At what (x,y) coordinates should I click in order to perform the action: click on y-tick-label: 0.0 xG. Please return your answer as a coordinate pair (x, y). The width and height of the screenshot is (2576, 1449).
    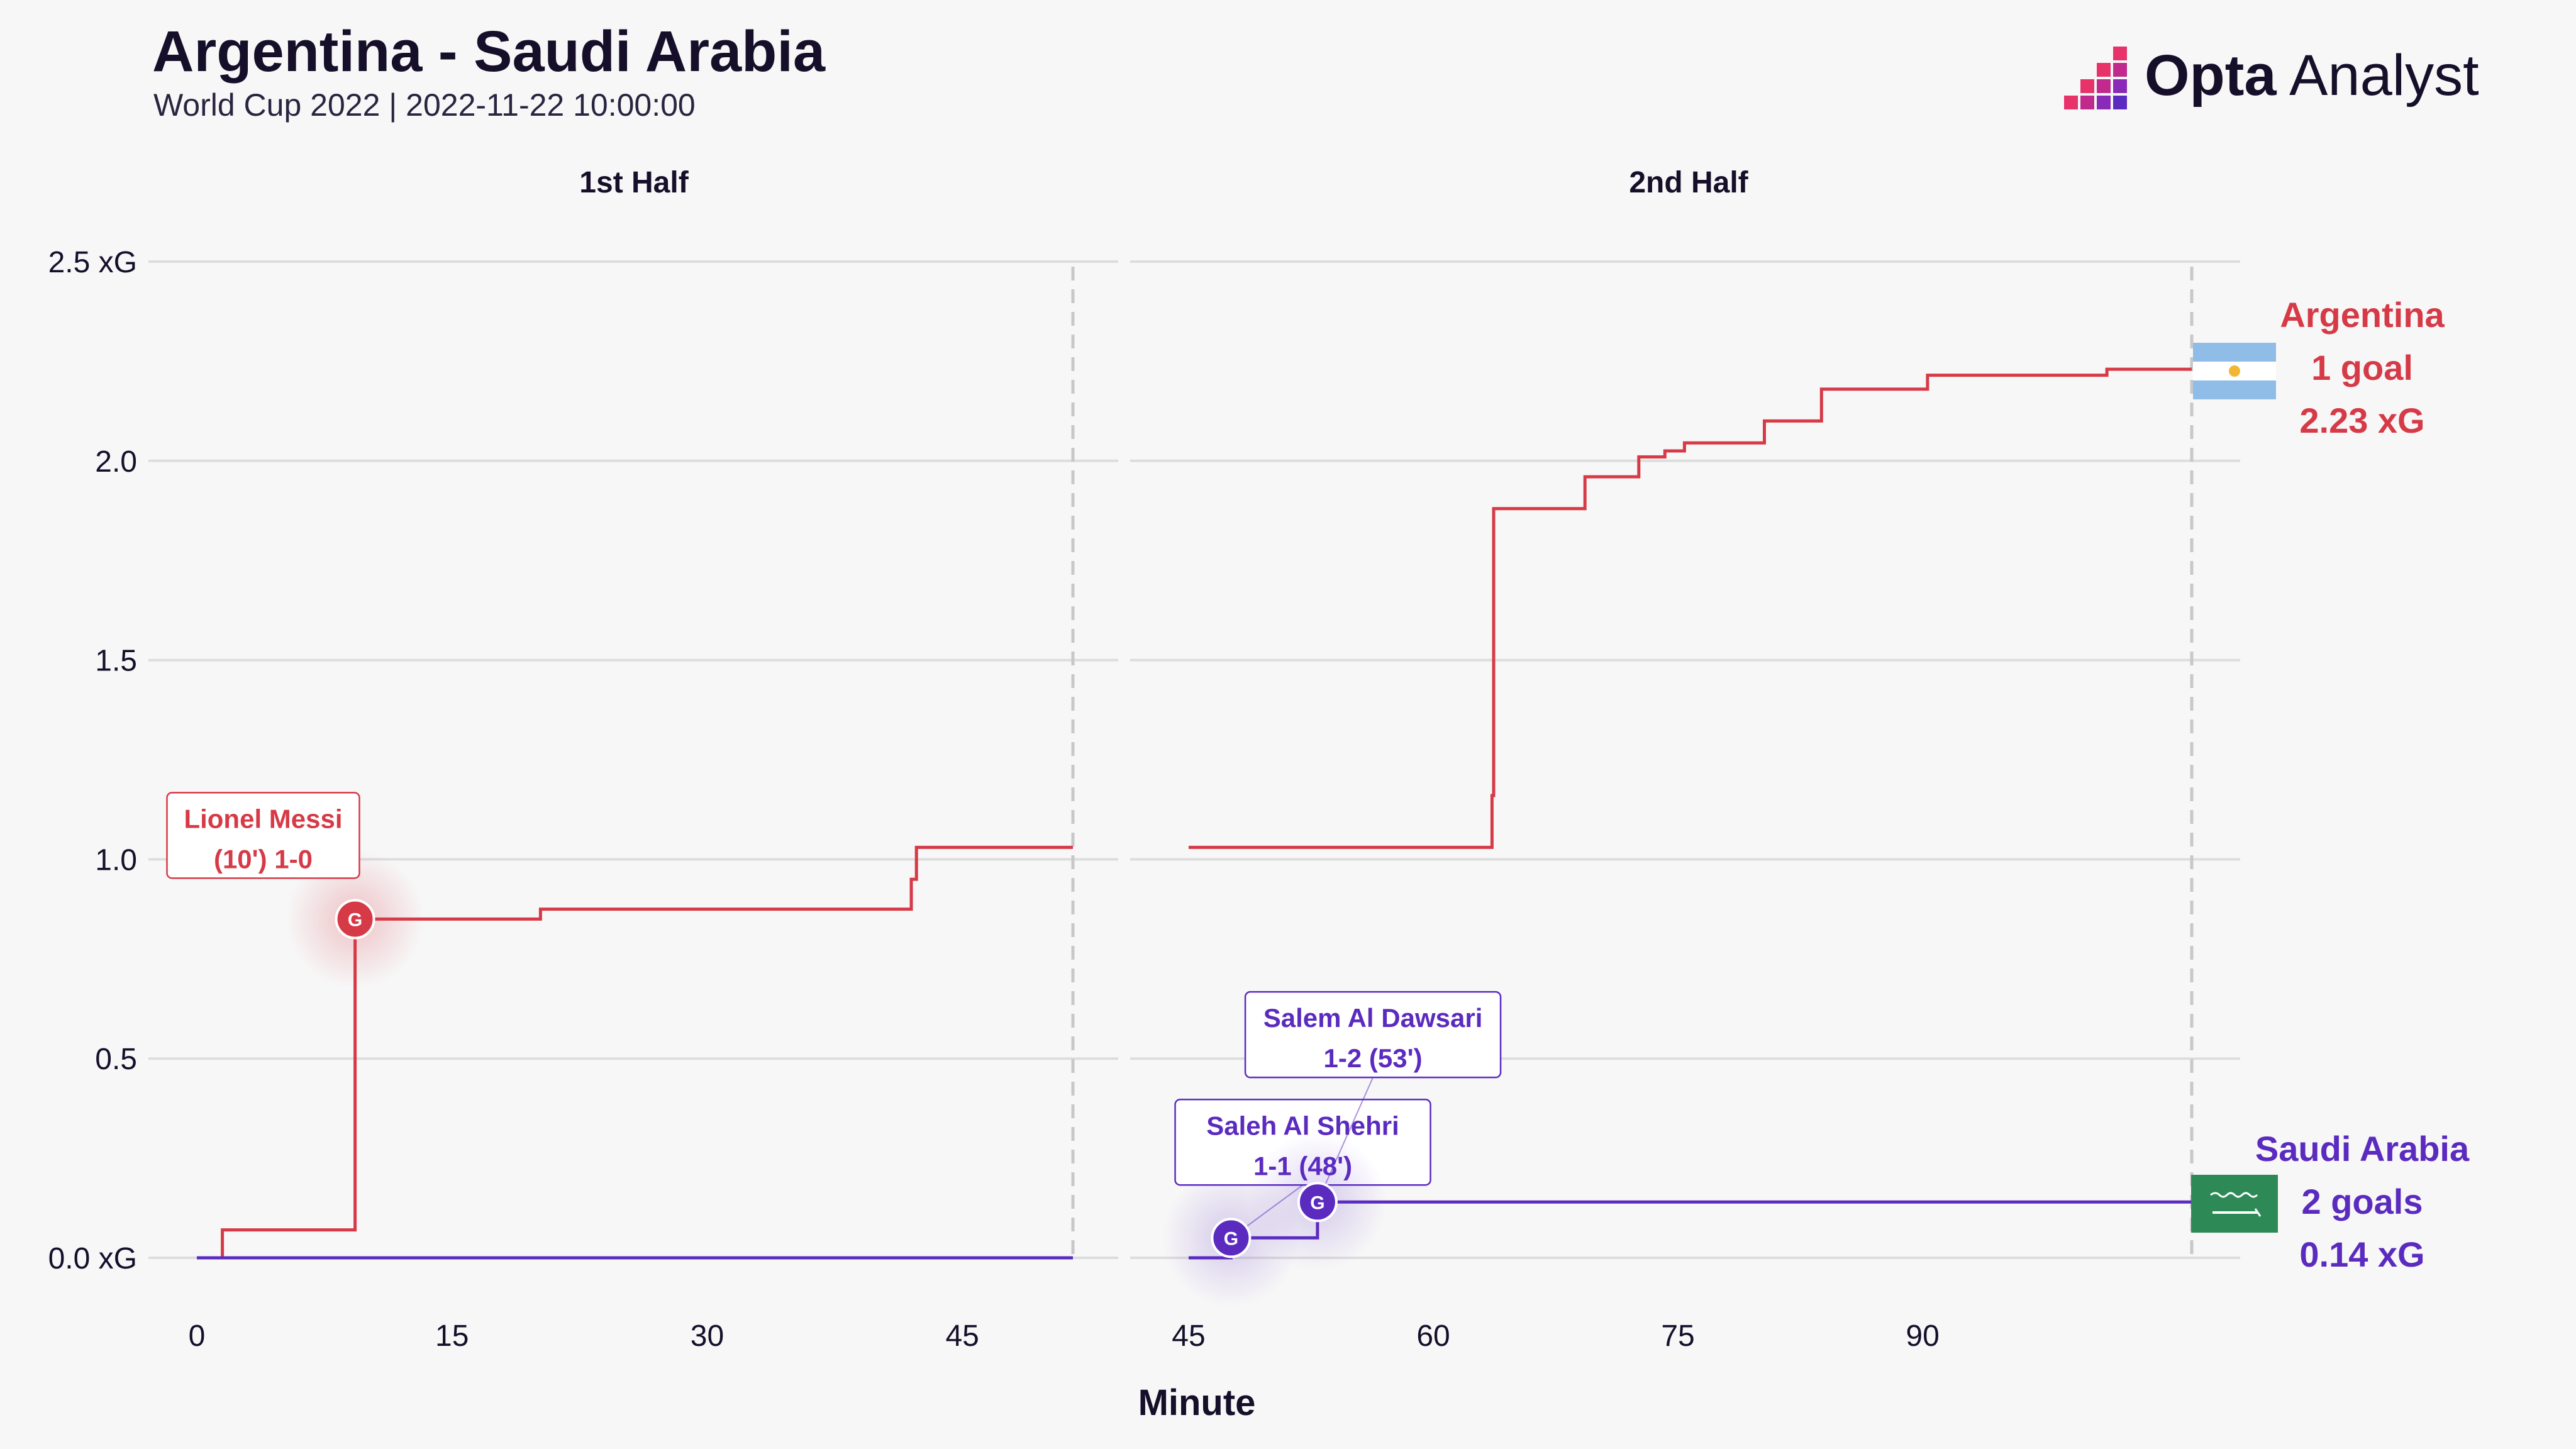
    Looking at the image, I should click on (92, 1258).